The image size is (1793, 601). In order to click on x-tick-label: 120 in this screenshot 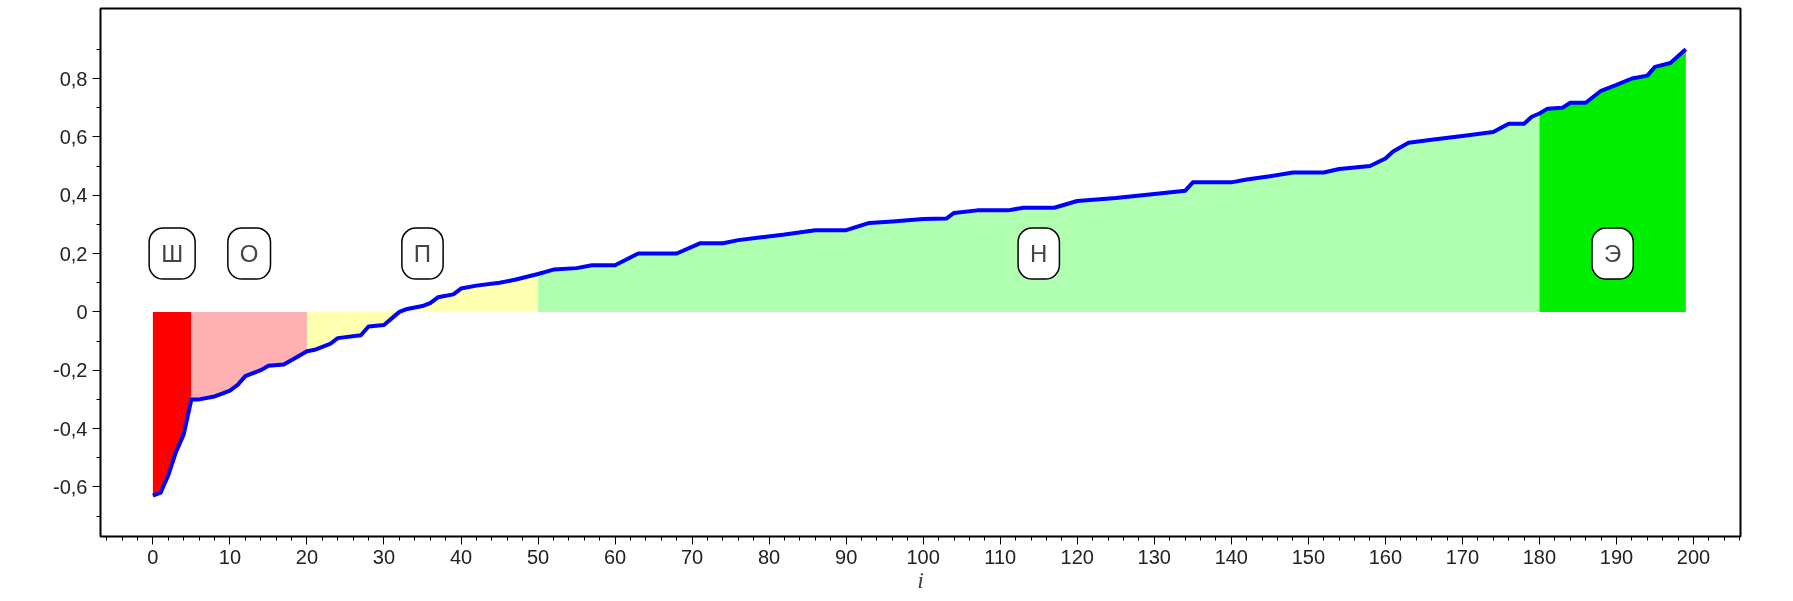, I will do `click(1077, 556)`.